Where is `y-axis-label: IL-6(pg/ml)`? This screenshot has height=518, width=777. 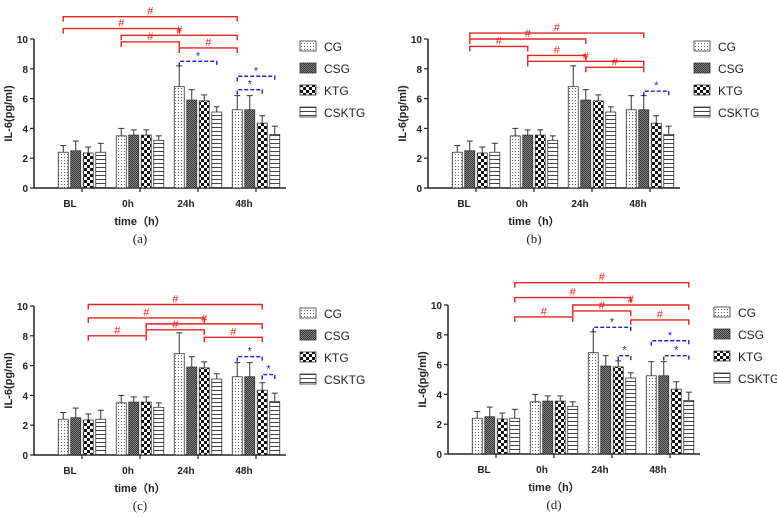 y-axis-label: IL-6(pg/ml) is located at coordinates (9, 113).